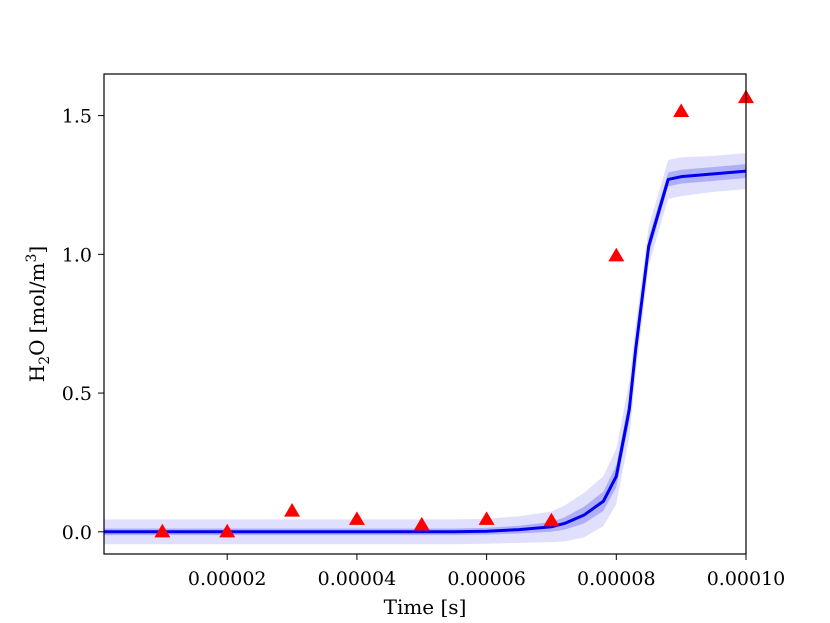 This screenshot has height=623, width=830. I want to click on y-axis-unit-tail: ], so click(37, 250).